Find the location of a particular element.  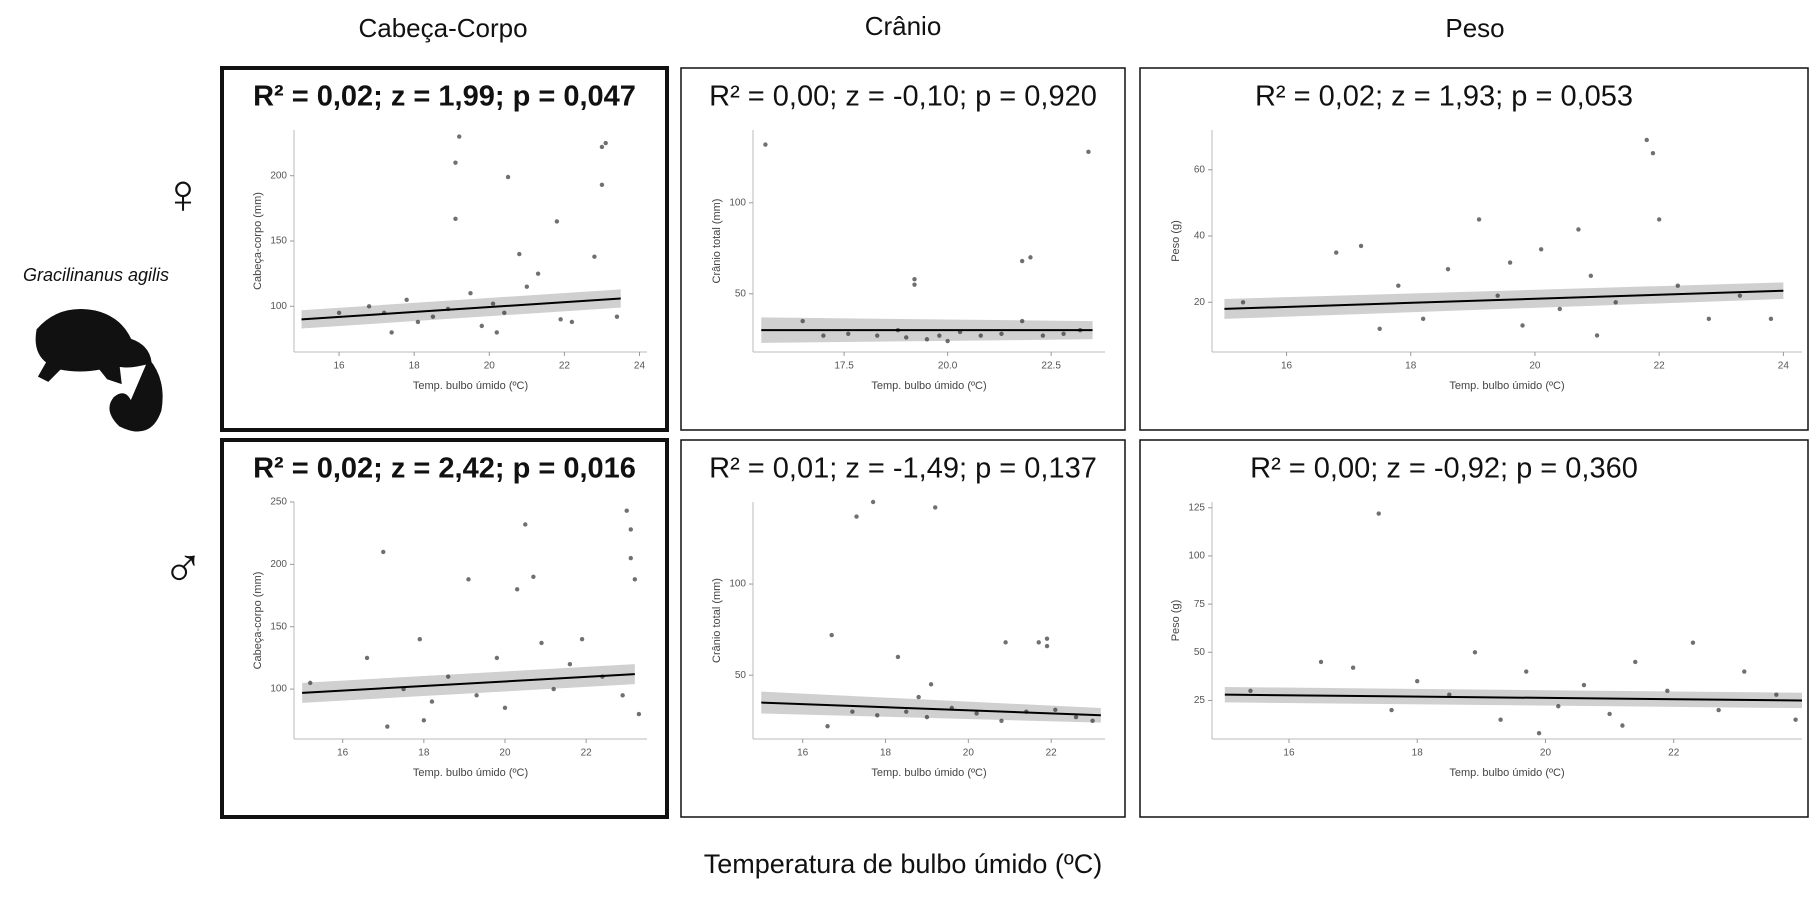

y-axis-title: Peso (g) is located at coordinates (1176, 241).